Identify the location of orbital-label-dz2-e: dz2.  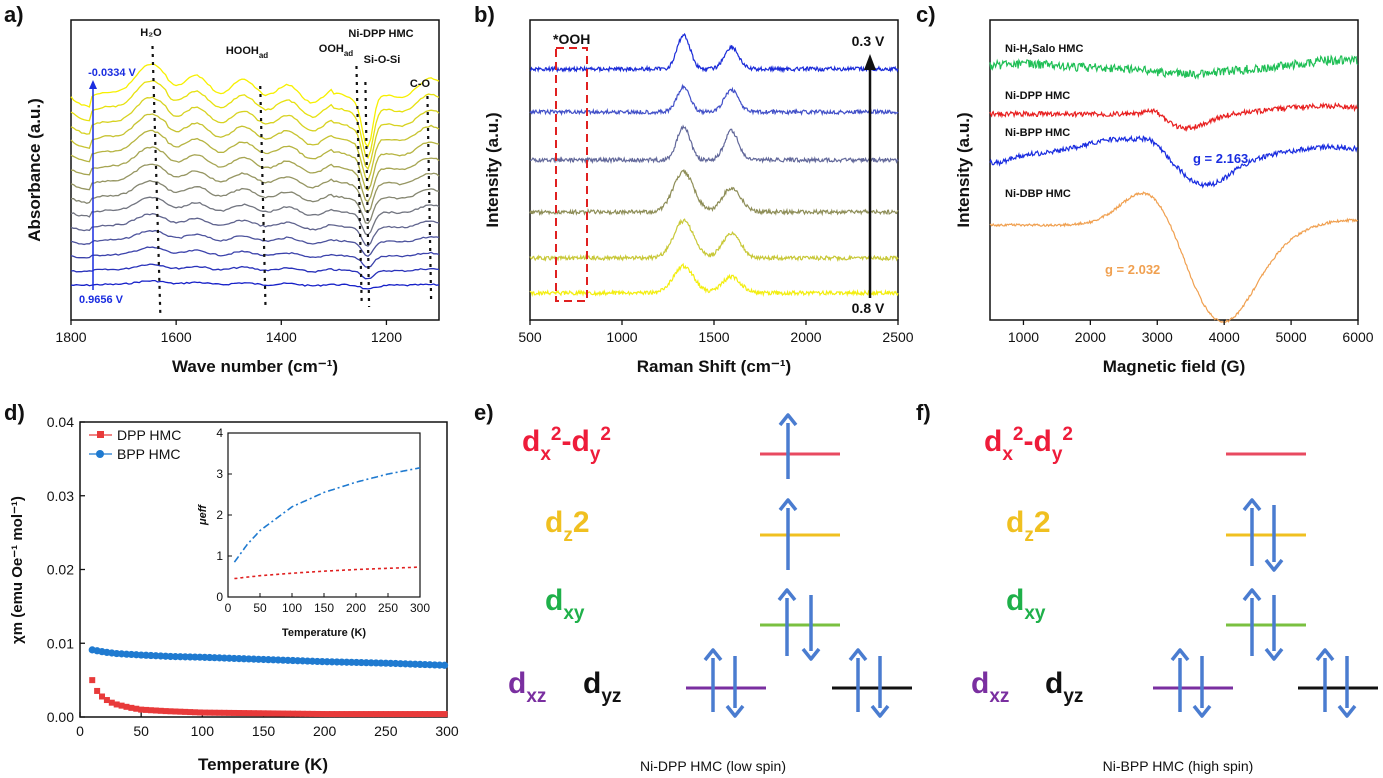
(567, 526).